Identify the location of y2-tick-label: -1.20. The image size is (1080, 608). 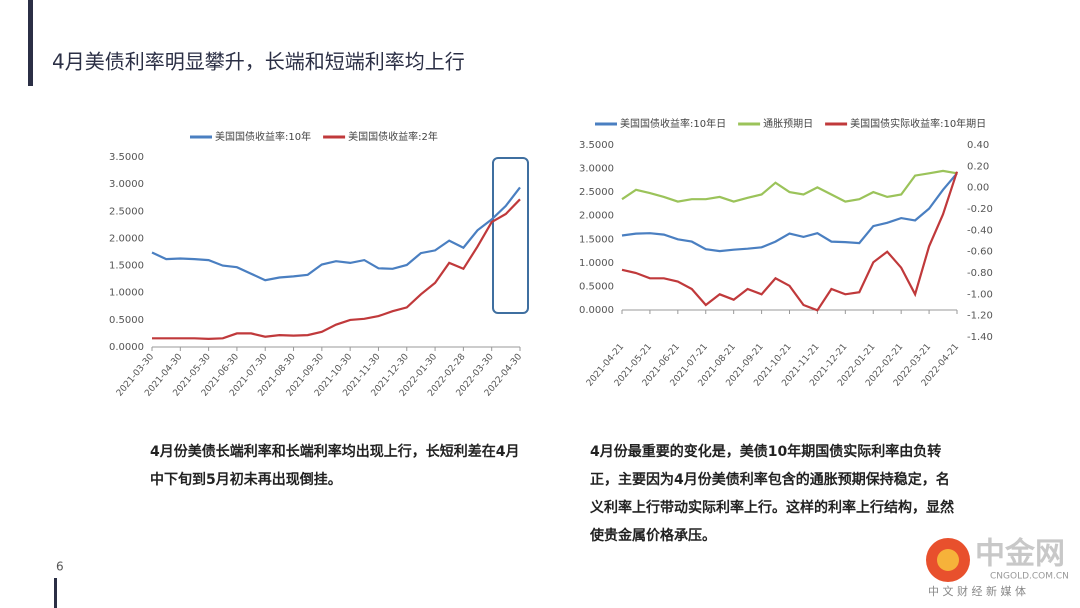
(980, 316).